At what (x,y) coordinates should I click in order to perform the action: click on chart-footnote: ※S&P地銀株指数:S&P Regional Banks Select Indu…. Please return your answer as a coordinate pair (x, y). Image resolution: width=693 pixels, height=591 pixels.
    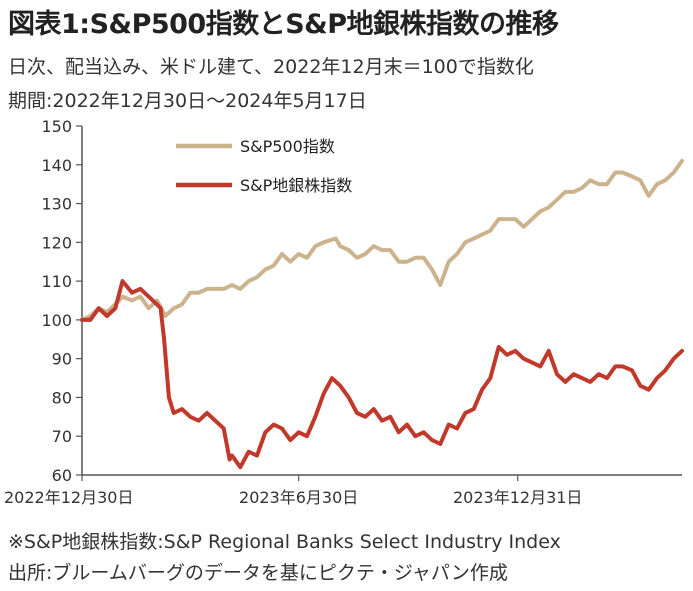
    Looking at the image, I should click on (284, 542).